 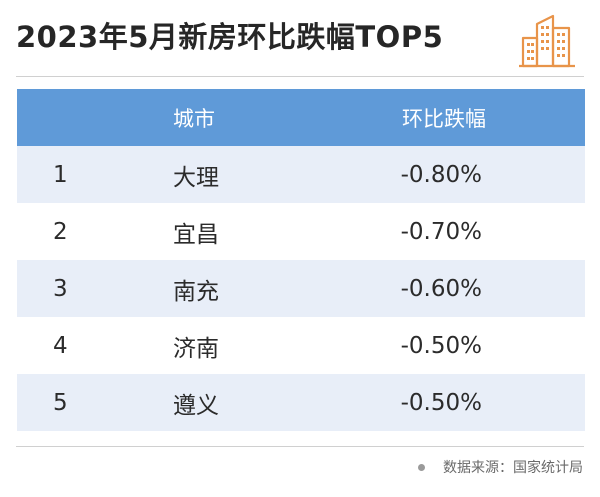 I want to click on row-city: 宜昌, so click(x=196, y=234).